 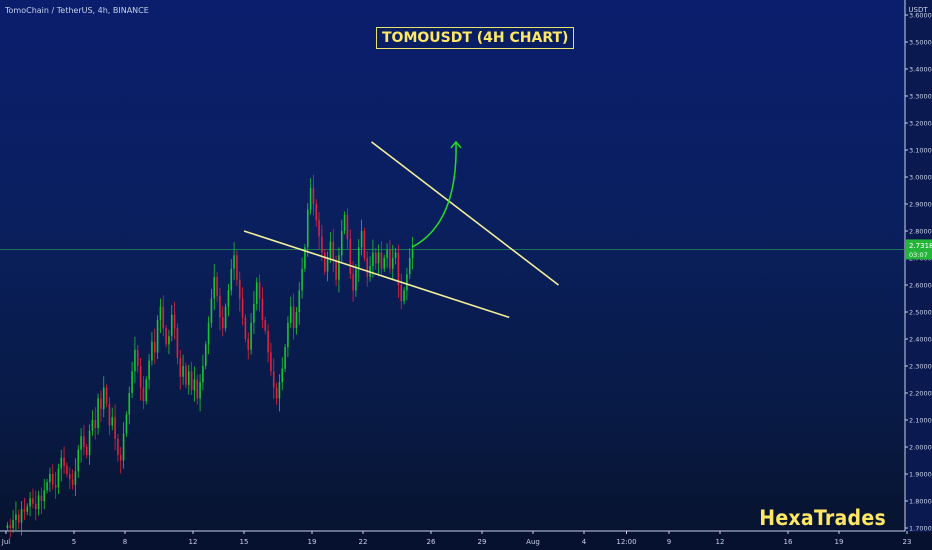 I want to click on y-tick-label: 2.4000, so click(x=920, y=340).